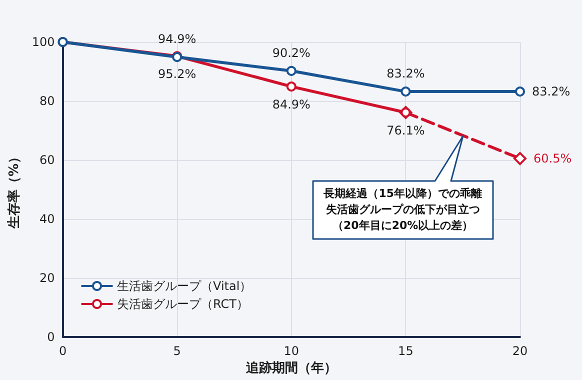 The image size is (582, 380). I want to click on data-label: 76.1%, so click(405, 131).